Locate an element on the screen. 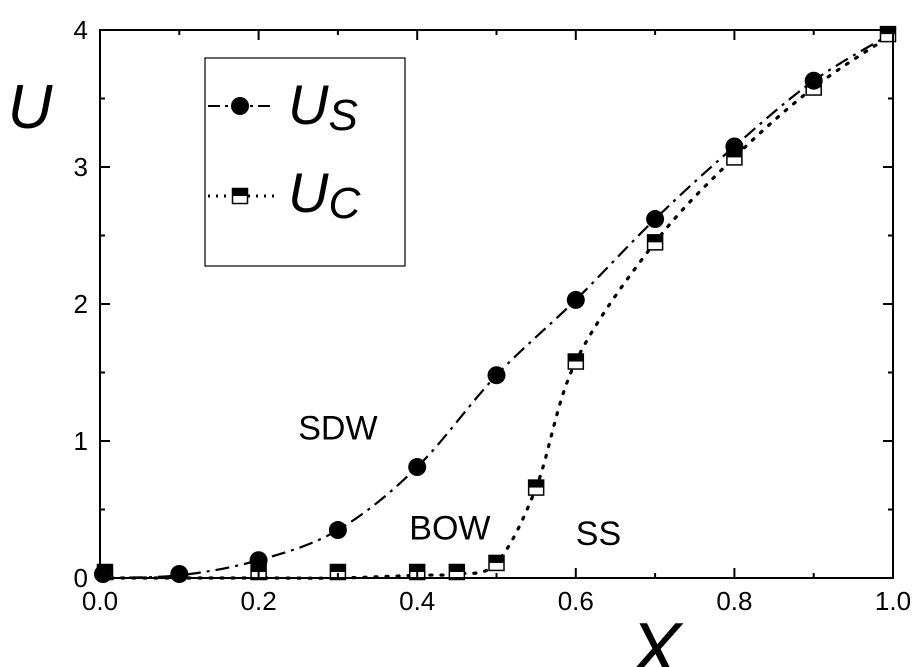  y-tick-label: 0 is located at coordinates (81, 578).